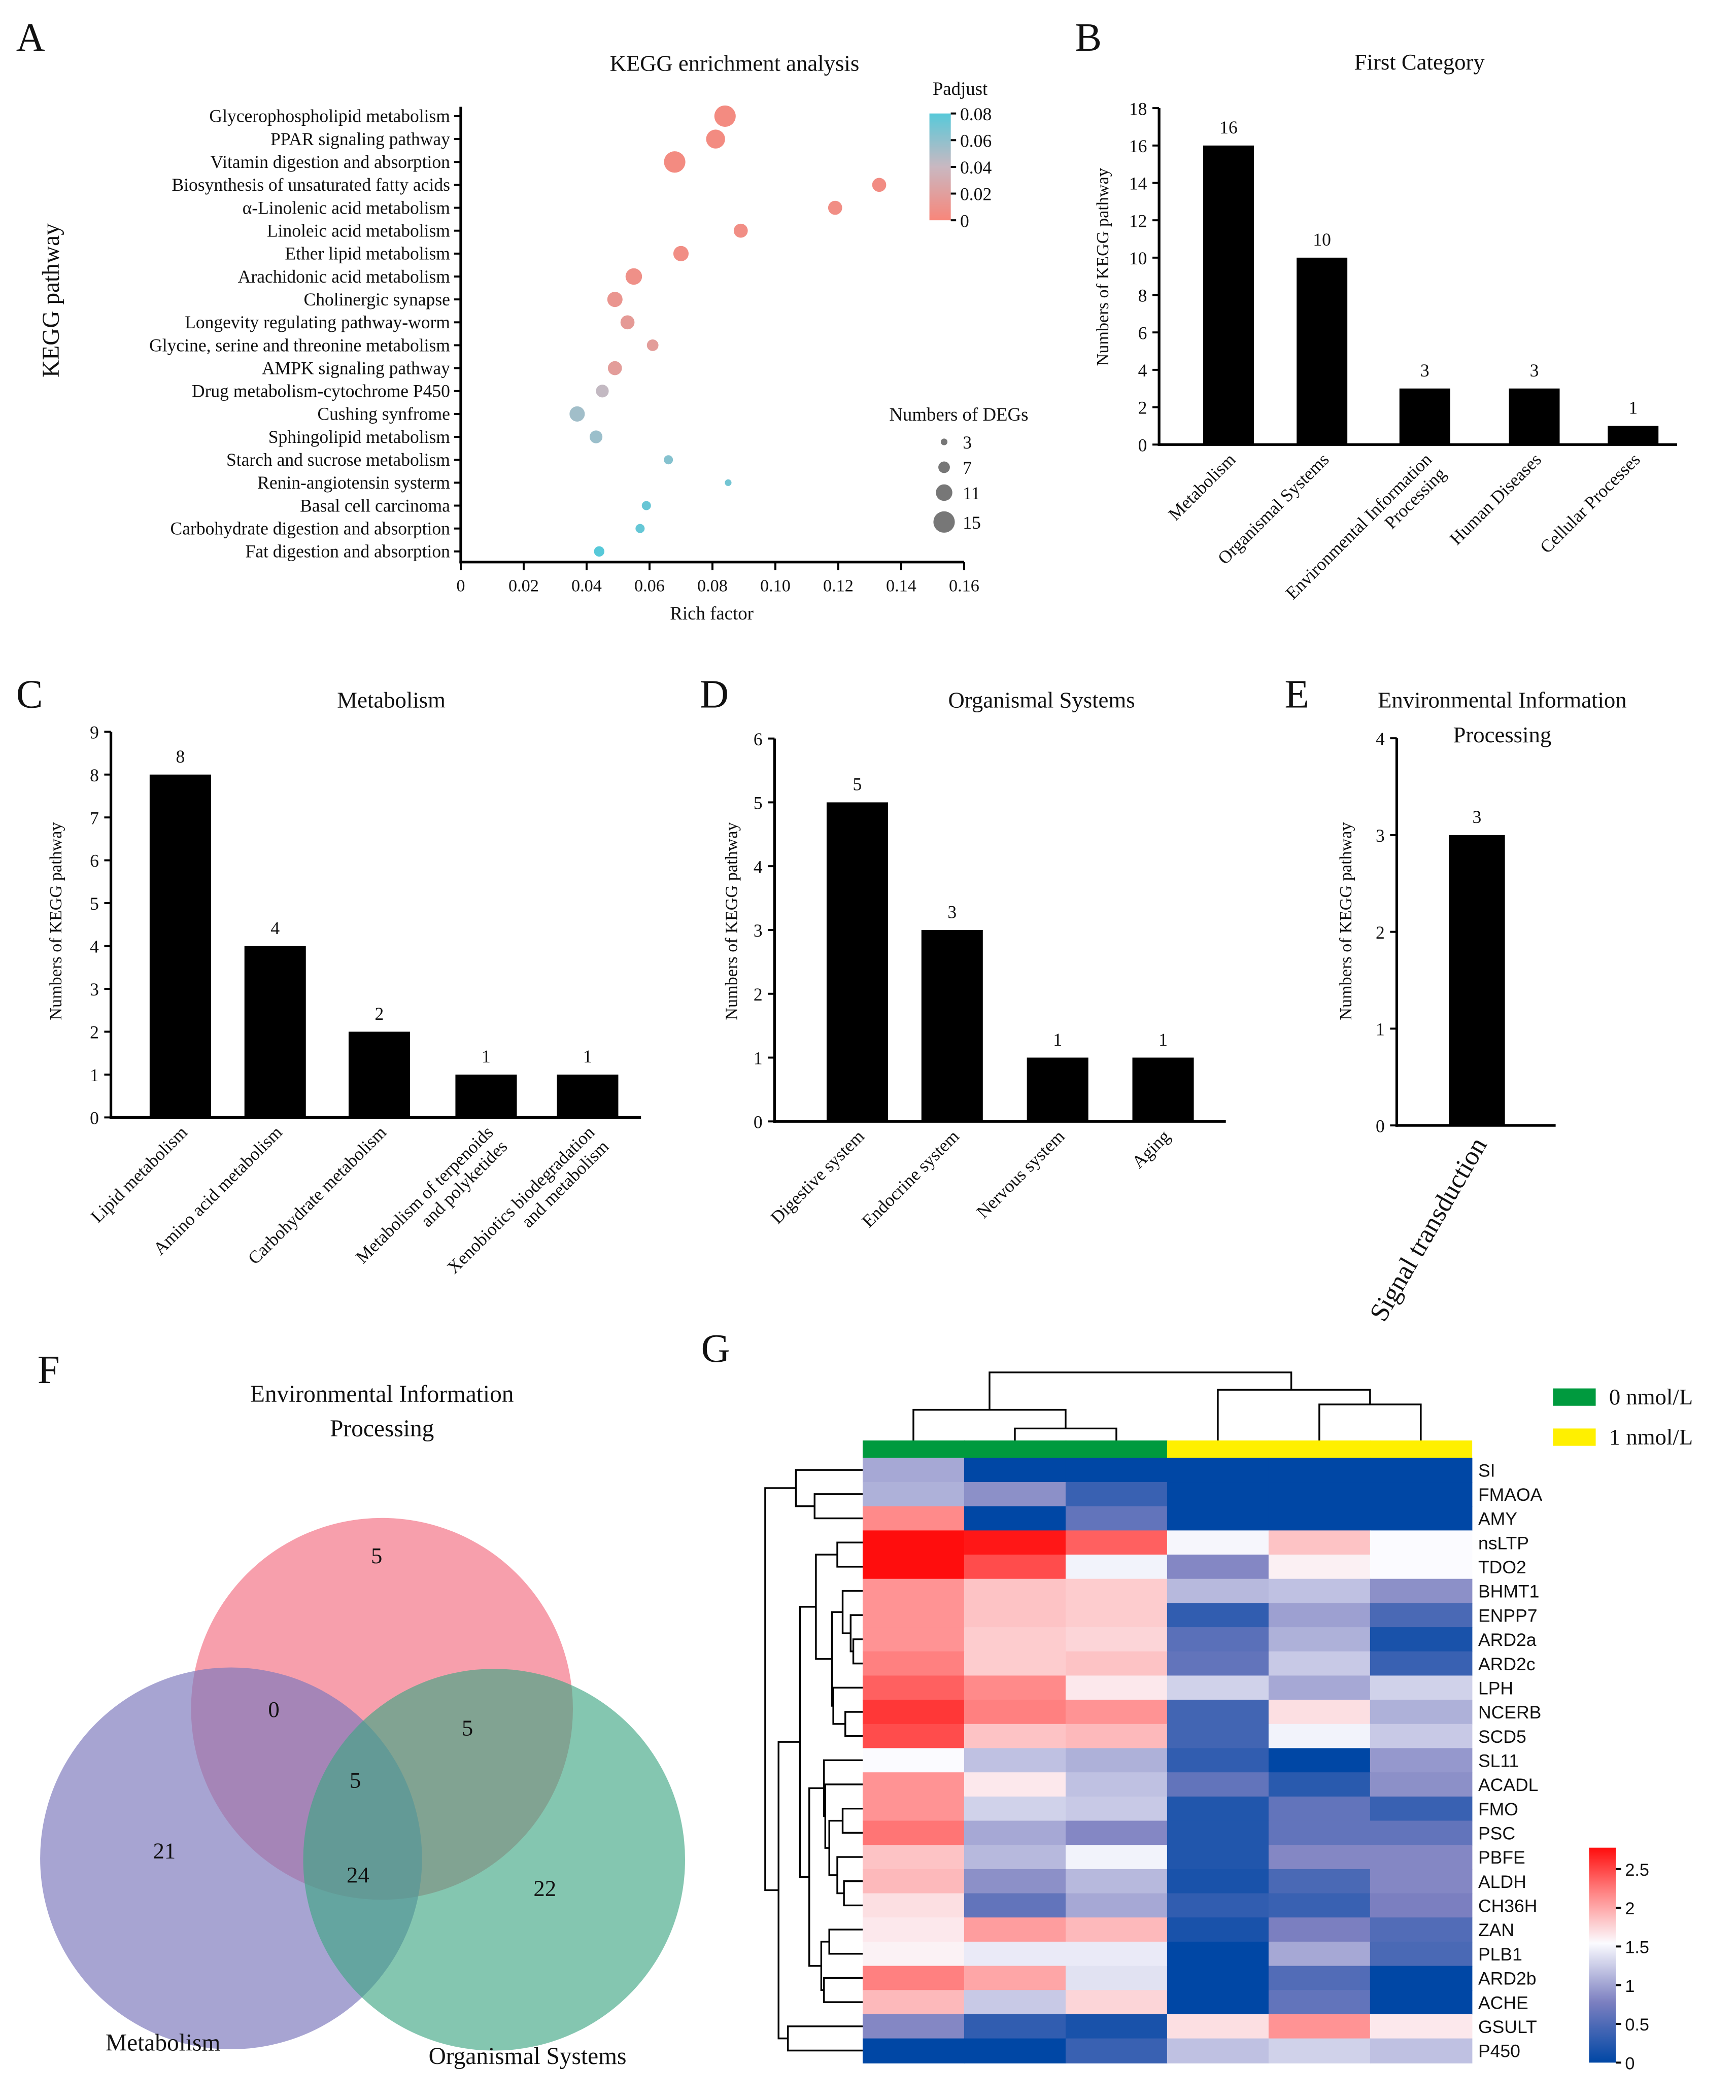 The height and width of the screenshot is (2100, 1736). Describe the element at coordinates (1296, 695) in the screenshot. I see `panel-letter-e: E` at that location.